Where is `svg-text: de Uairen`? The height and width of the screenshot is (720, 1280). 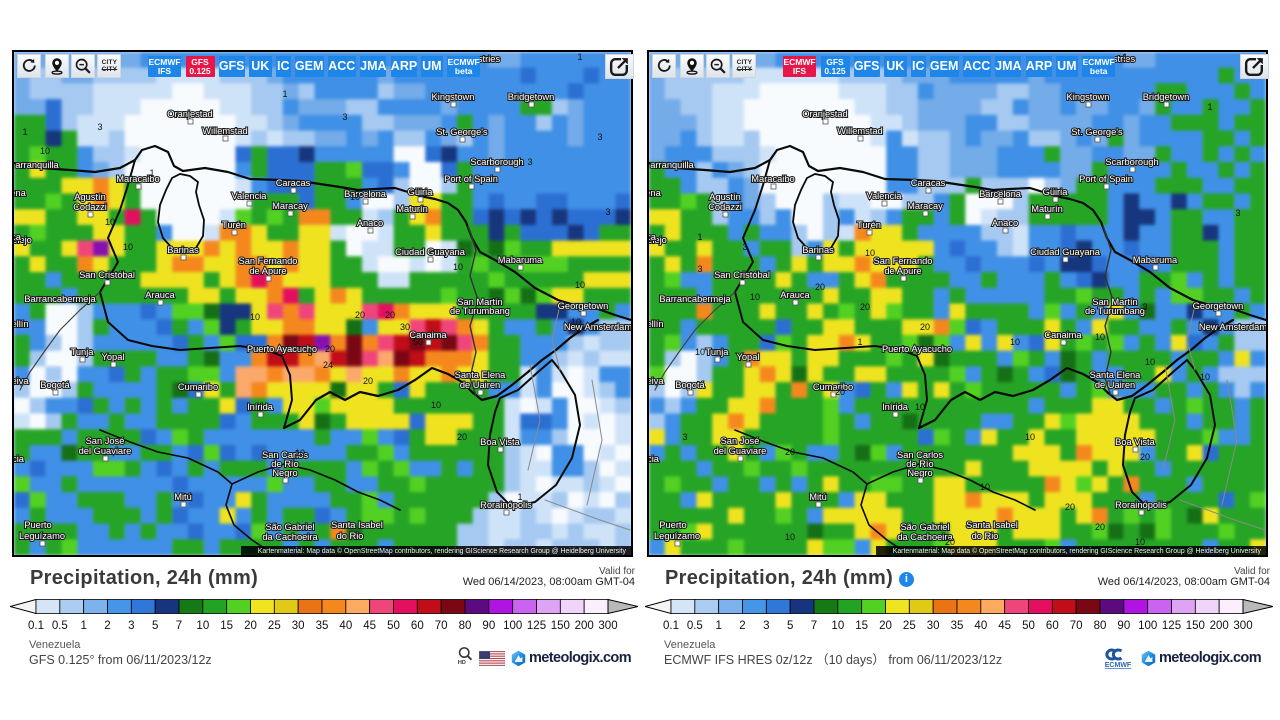
svg-text: de Uairen is located at coordinates (480, 385).